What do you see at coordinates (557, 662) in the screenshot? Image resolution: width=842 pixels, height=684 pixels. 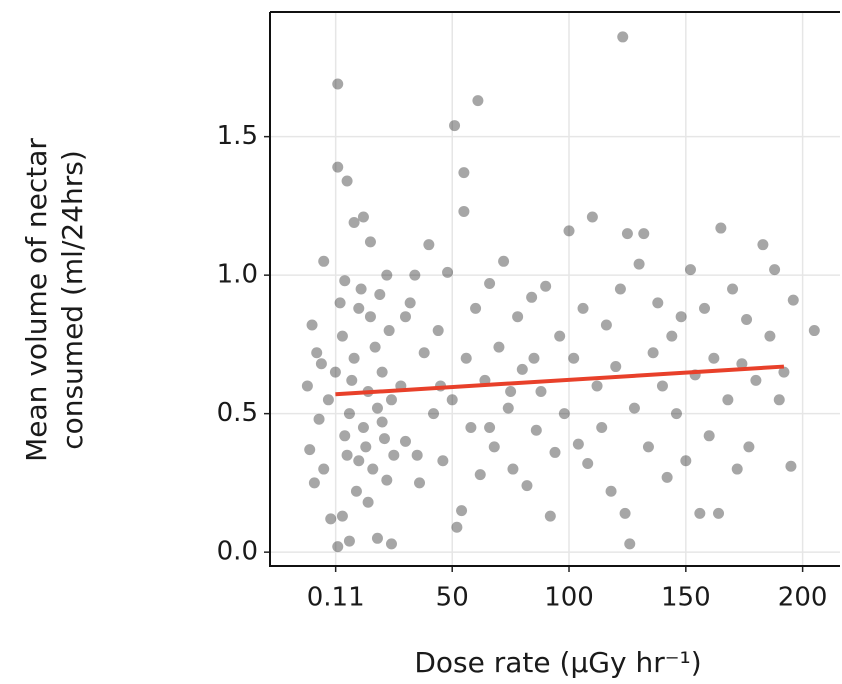 I see `x-axis-label: Dose rate (μGy hr⁻¹)` at bounding box center [557, 662].